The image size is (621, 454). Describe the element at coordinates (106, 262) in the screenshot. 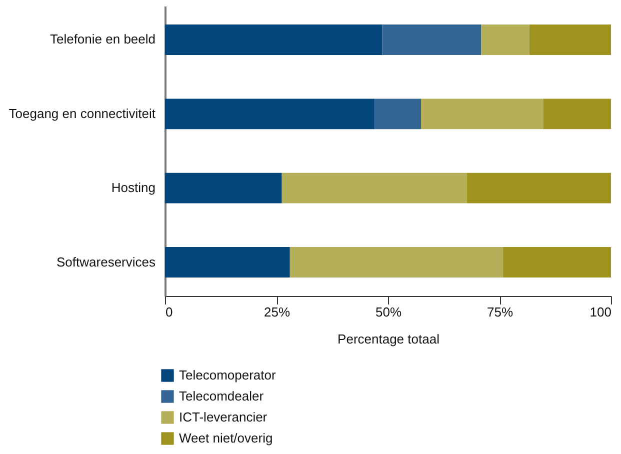

I see `y-tick-label: Softwareservices` at that location.